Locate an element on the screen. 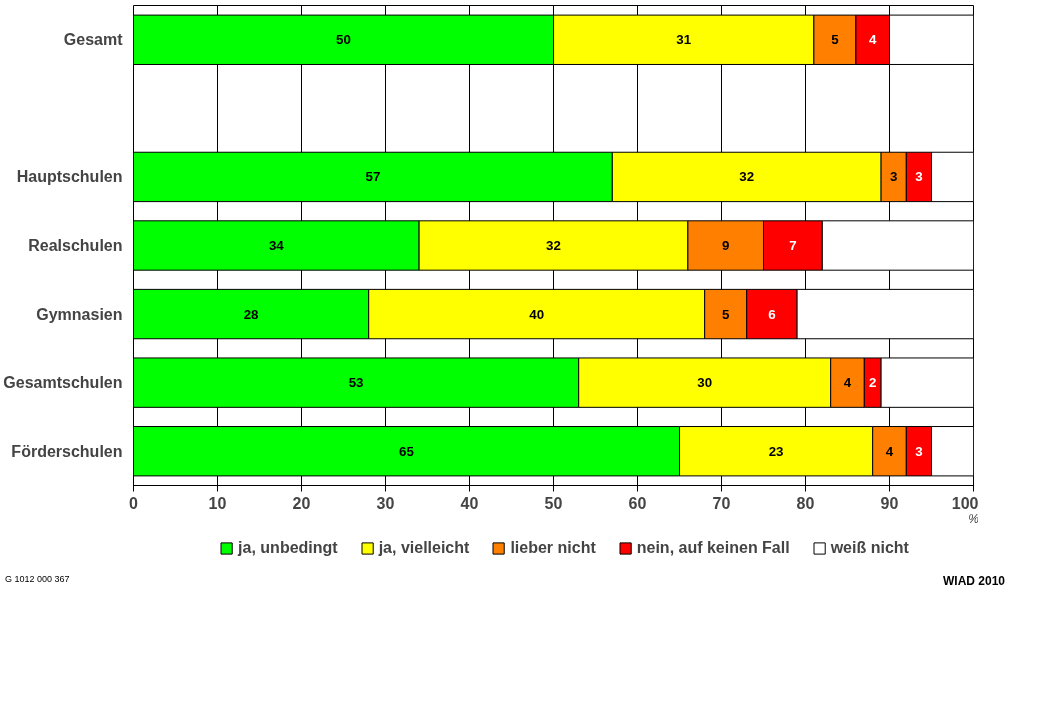 This screenshot has height=728, width=1053. legend-label: ja, unbedingt is located at coordinates (288, 548).